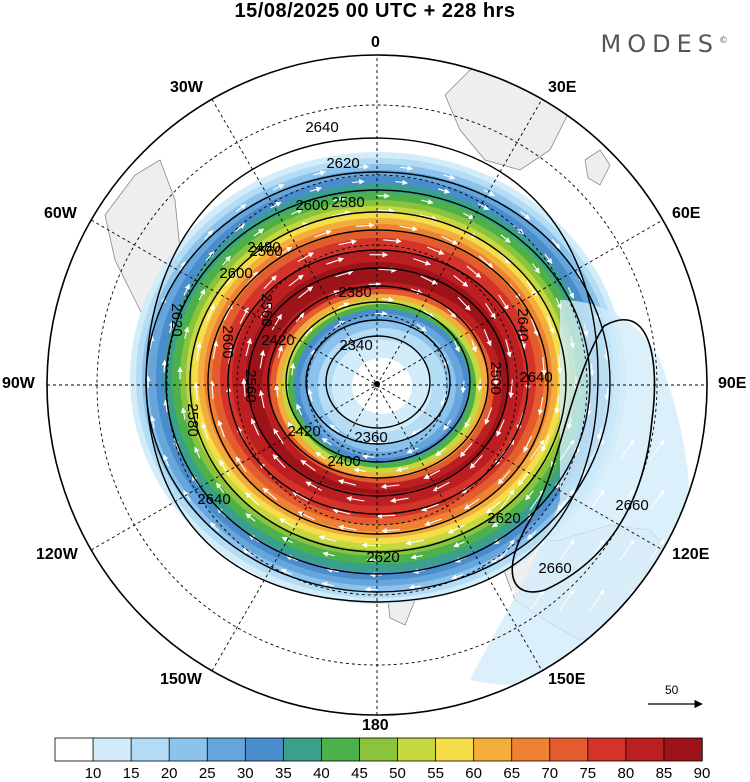 The image size is (750, 782). What do you see at coordinates (18, 383) in the screenshot?
I see `lon-label-90w: 90W` at bounding box center [18, 383].